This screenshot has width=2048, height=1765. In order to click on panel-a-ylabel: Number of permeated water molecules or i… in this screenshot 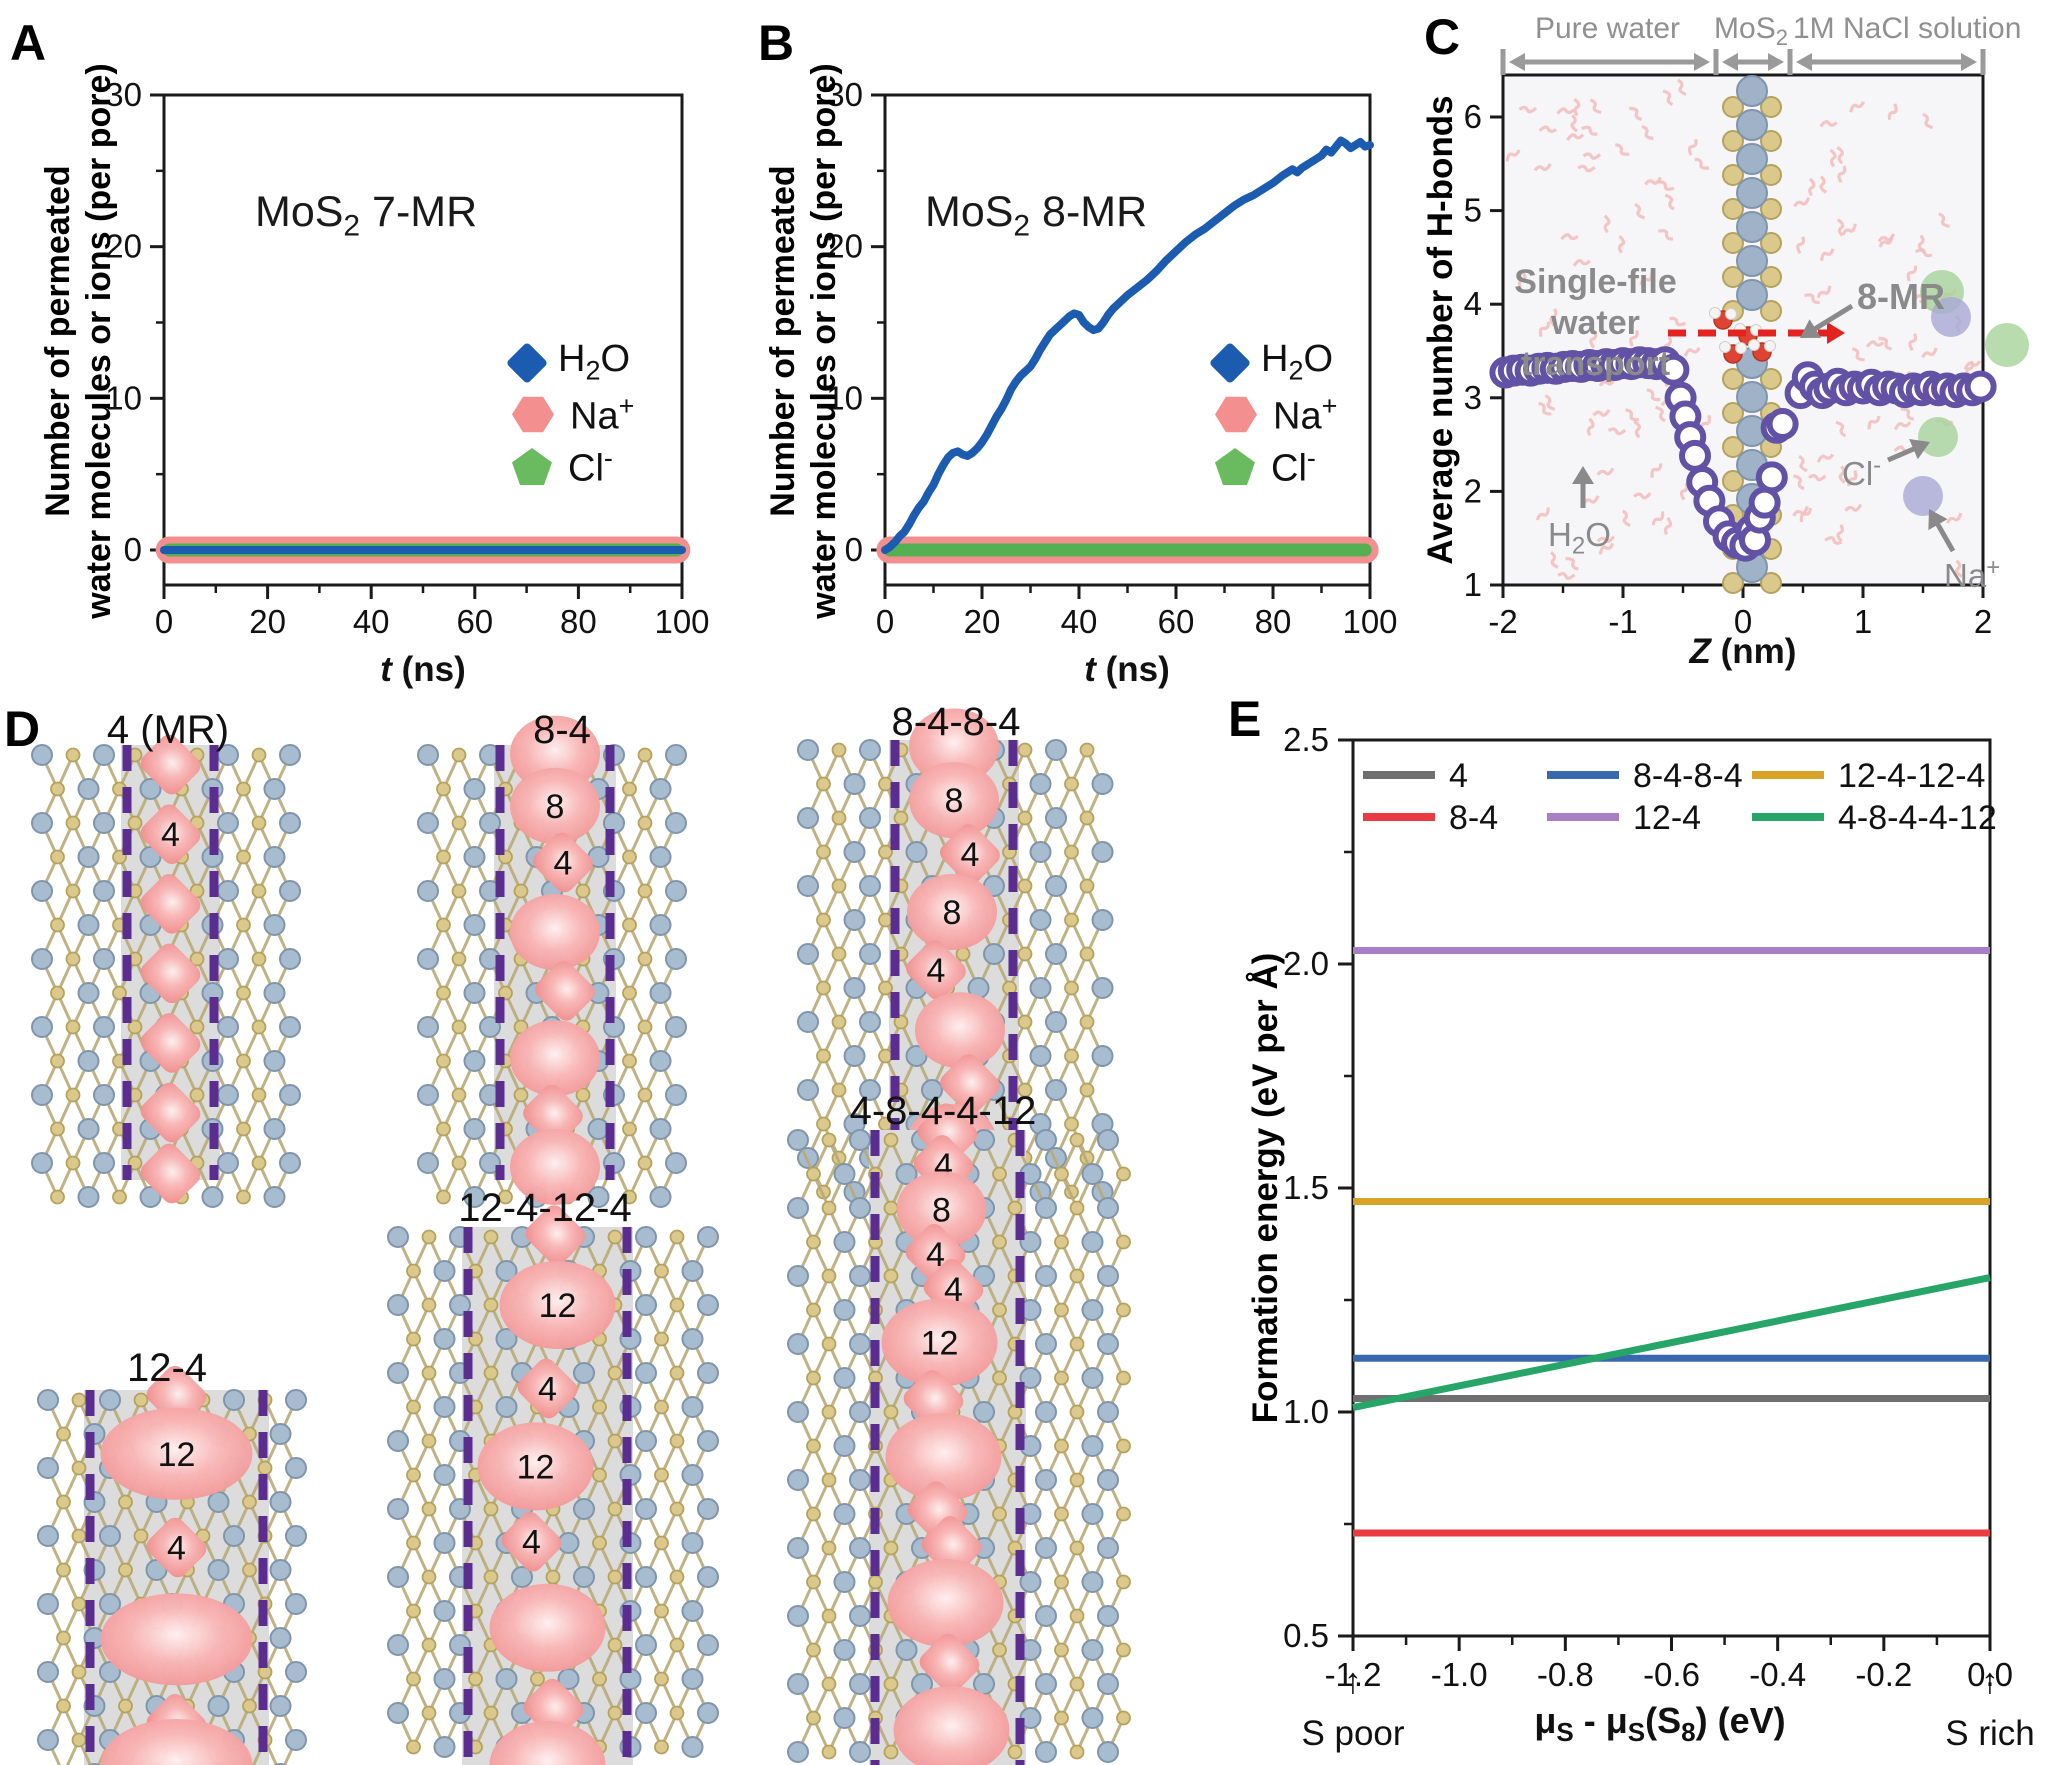, I will do `click(78, 341)`.